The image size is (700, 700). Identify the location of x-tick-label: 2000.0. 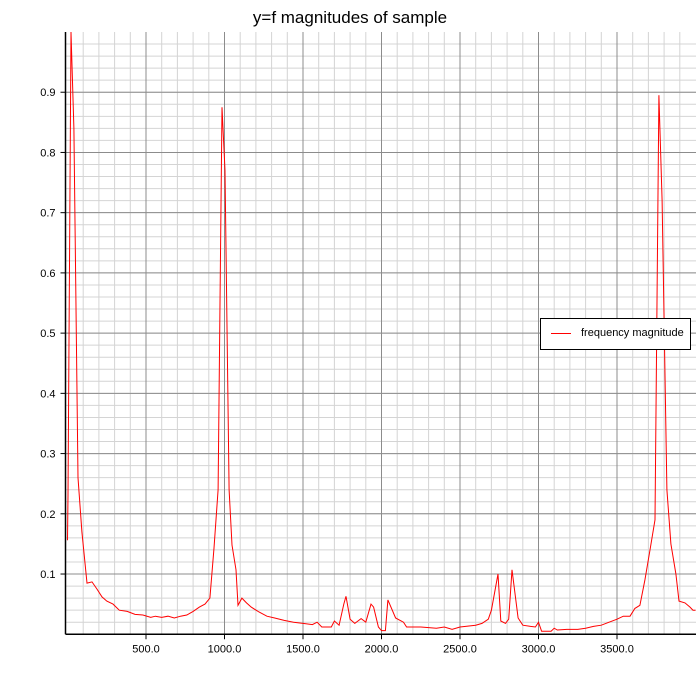
(382, 649).